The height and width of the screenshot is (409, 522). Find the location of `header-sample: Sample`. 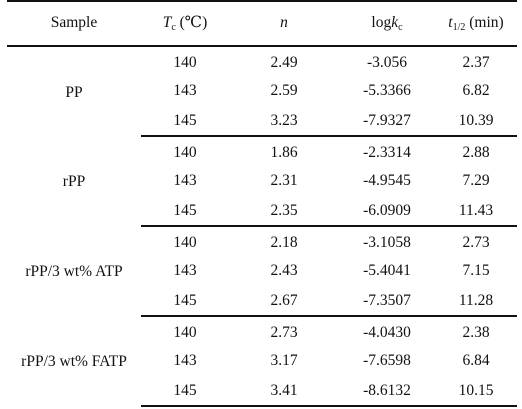

header-sample: Sample is located at coordinates (74, 23).